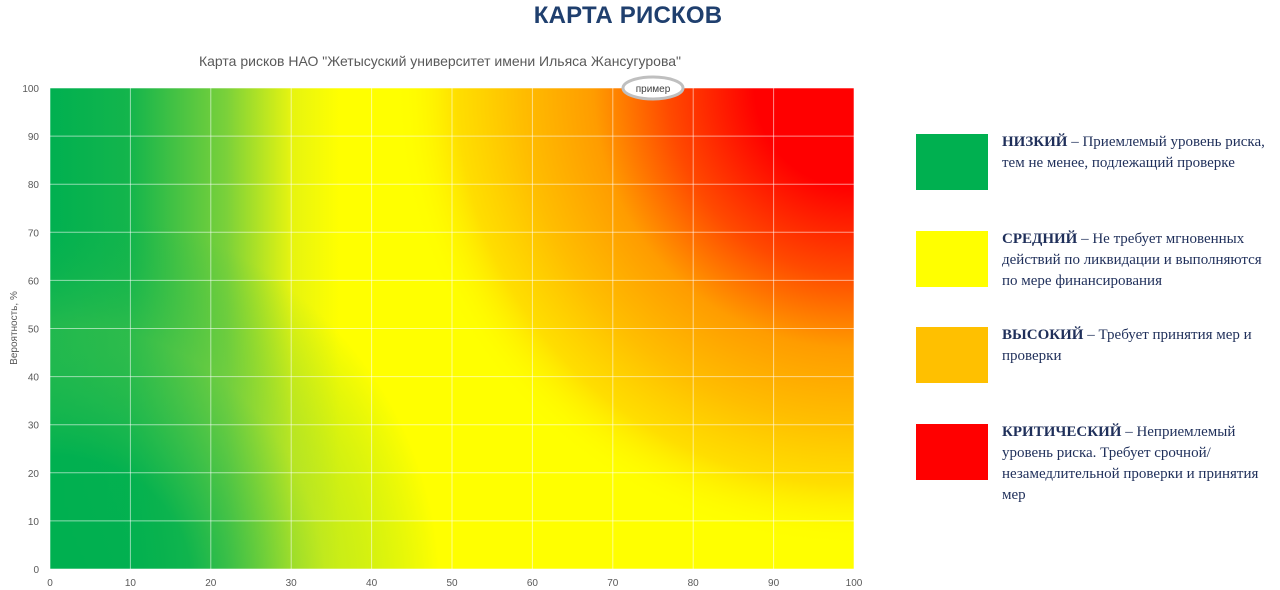 Image resolution: width=1280 pixels, height=590 pixels. I want to click on y-tick-label: 40, so click(34, 378).